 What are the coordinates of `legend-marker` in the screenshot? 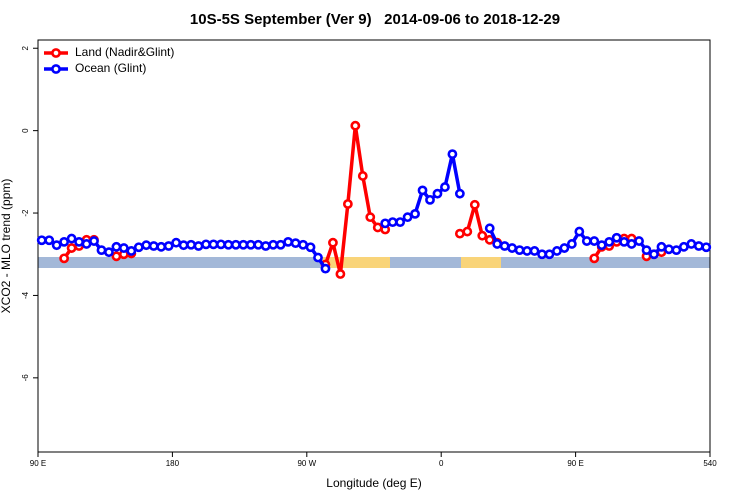 It's located at (56, 69).